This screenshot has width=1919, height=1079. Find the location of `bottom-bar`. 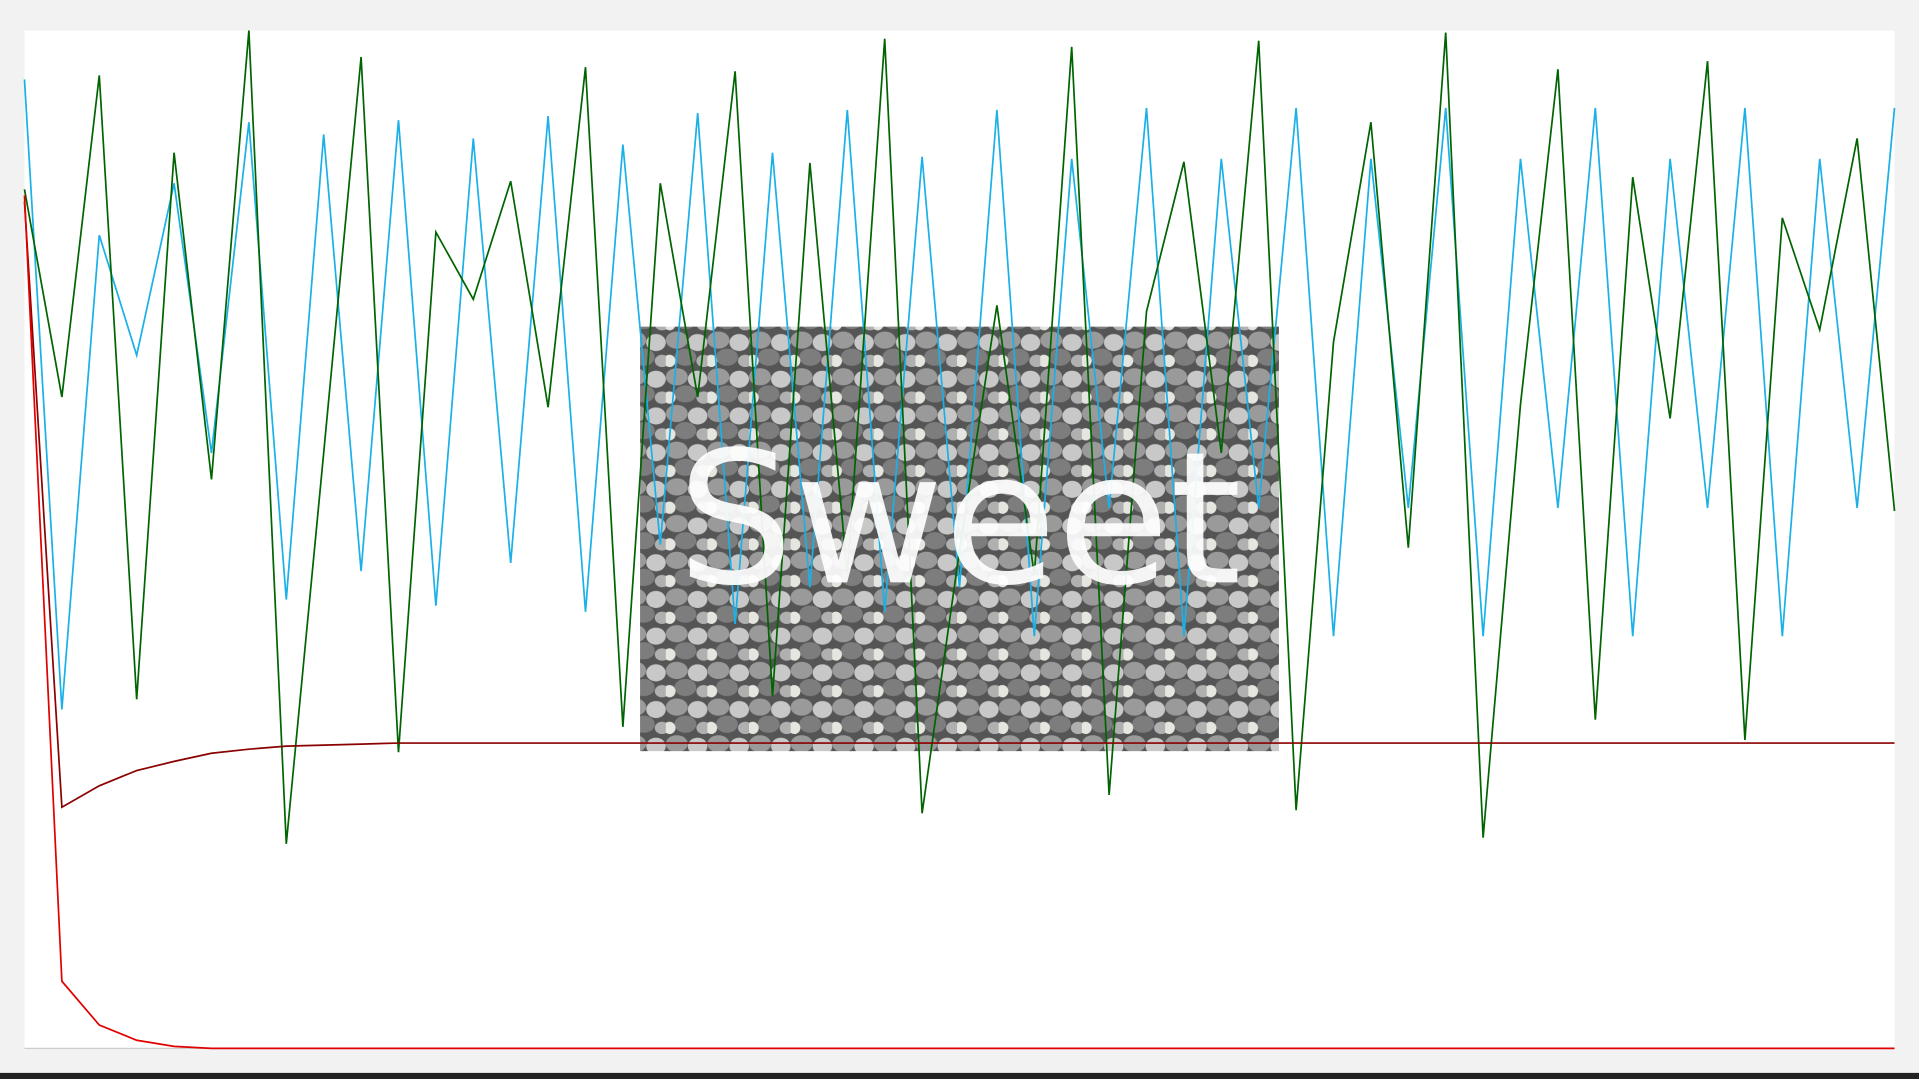

bottom-bar is located at coordinates (959, 1075).